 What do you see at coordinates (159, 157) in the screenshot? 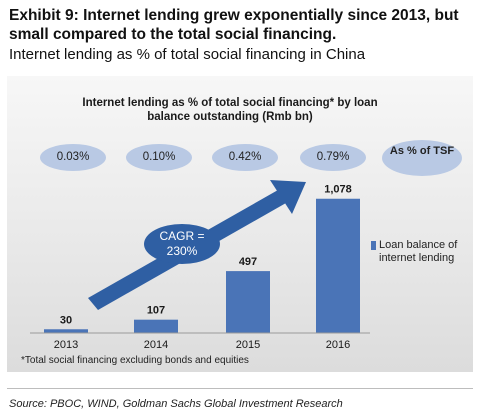
I see `tsf-share-2014: 0.10%` at bounding box center [159, 157].